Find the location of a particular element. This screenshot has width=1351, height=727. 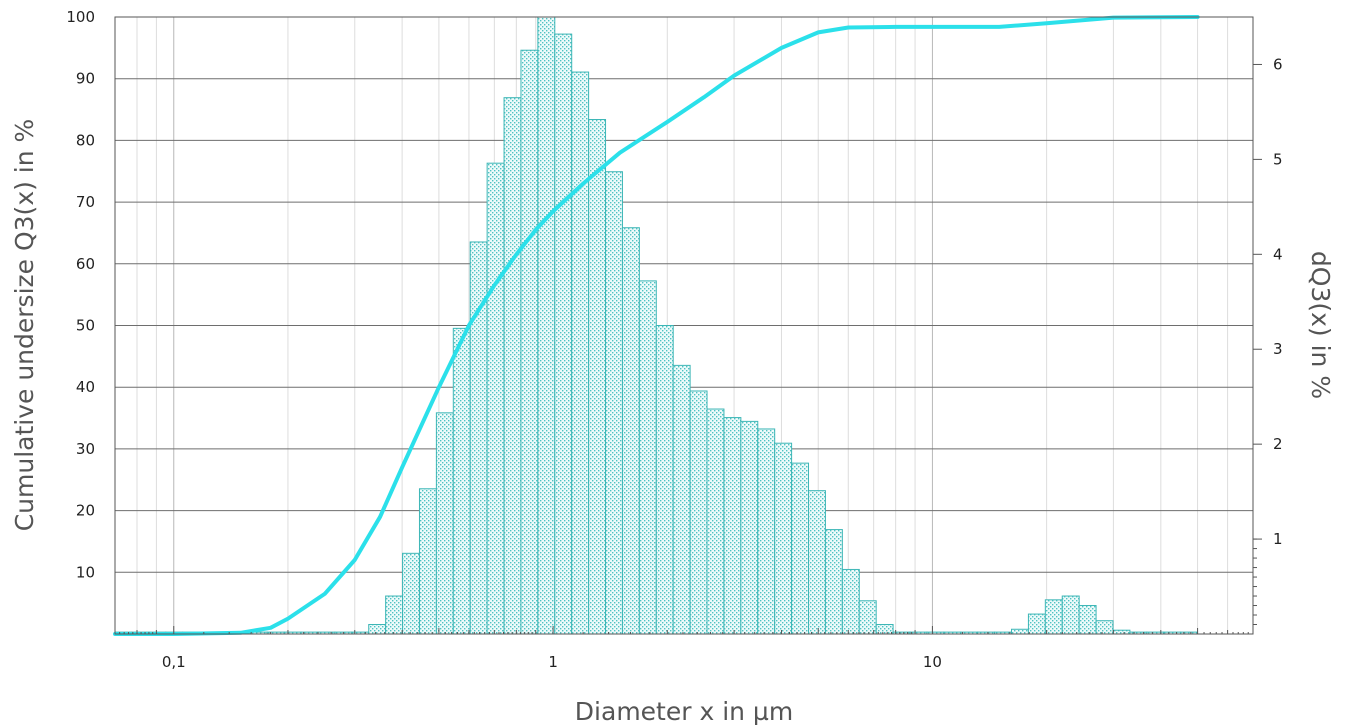

y-axis-title: Cumulative undersize Q3(x) in % is located at coordinates (24, 325).